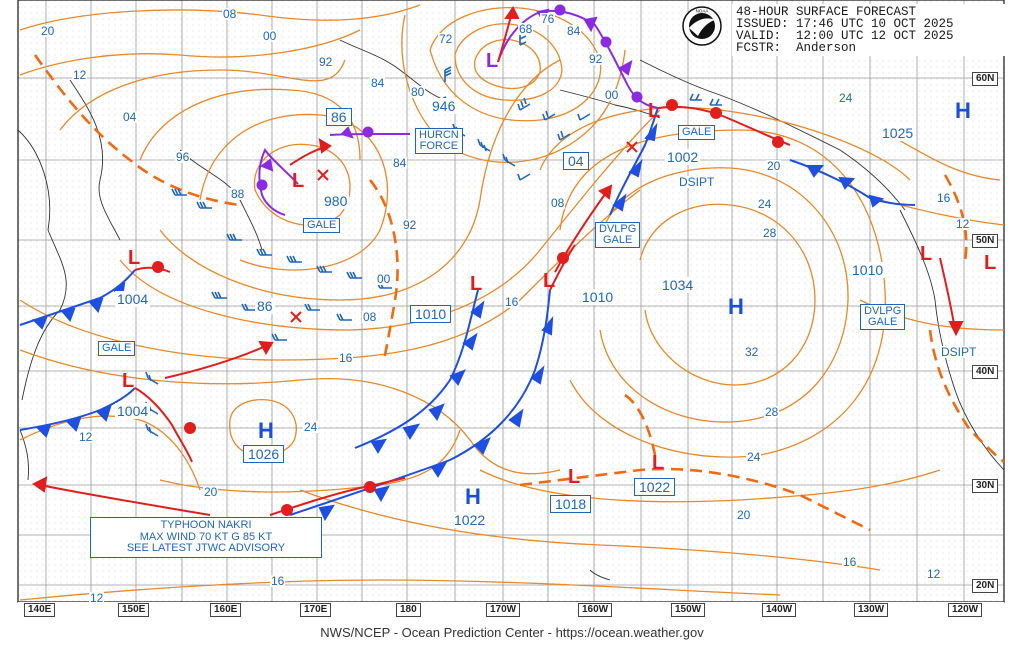 The height and width of the screenshot is (652, 1024). I want to click on typhoon-name: TYPHOON NAKRI, so click(206, 525).